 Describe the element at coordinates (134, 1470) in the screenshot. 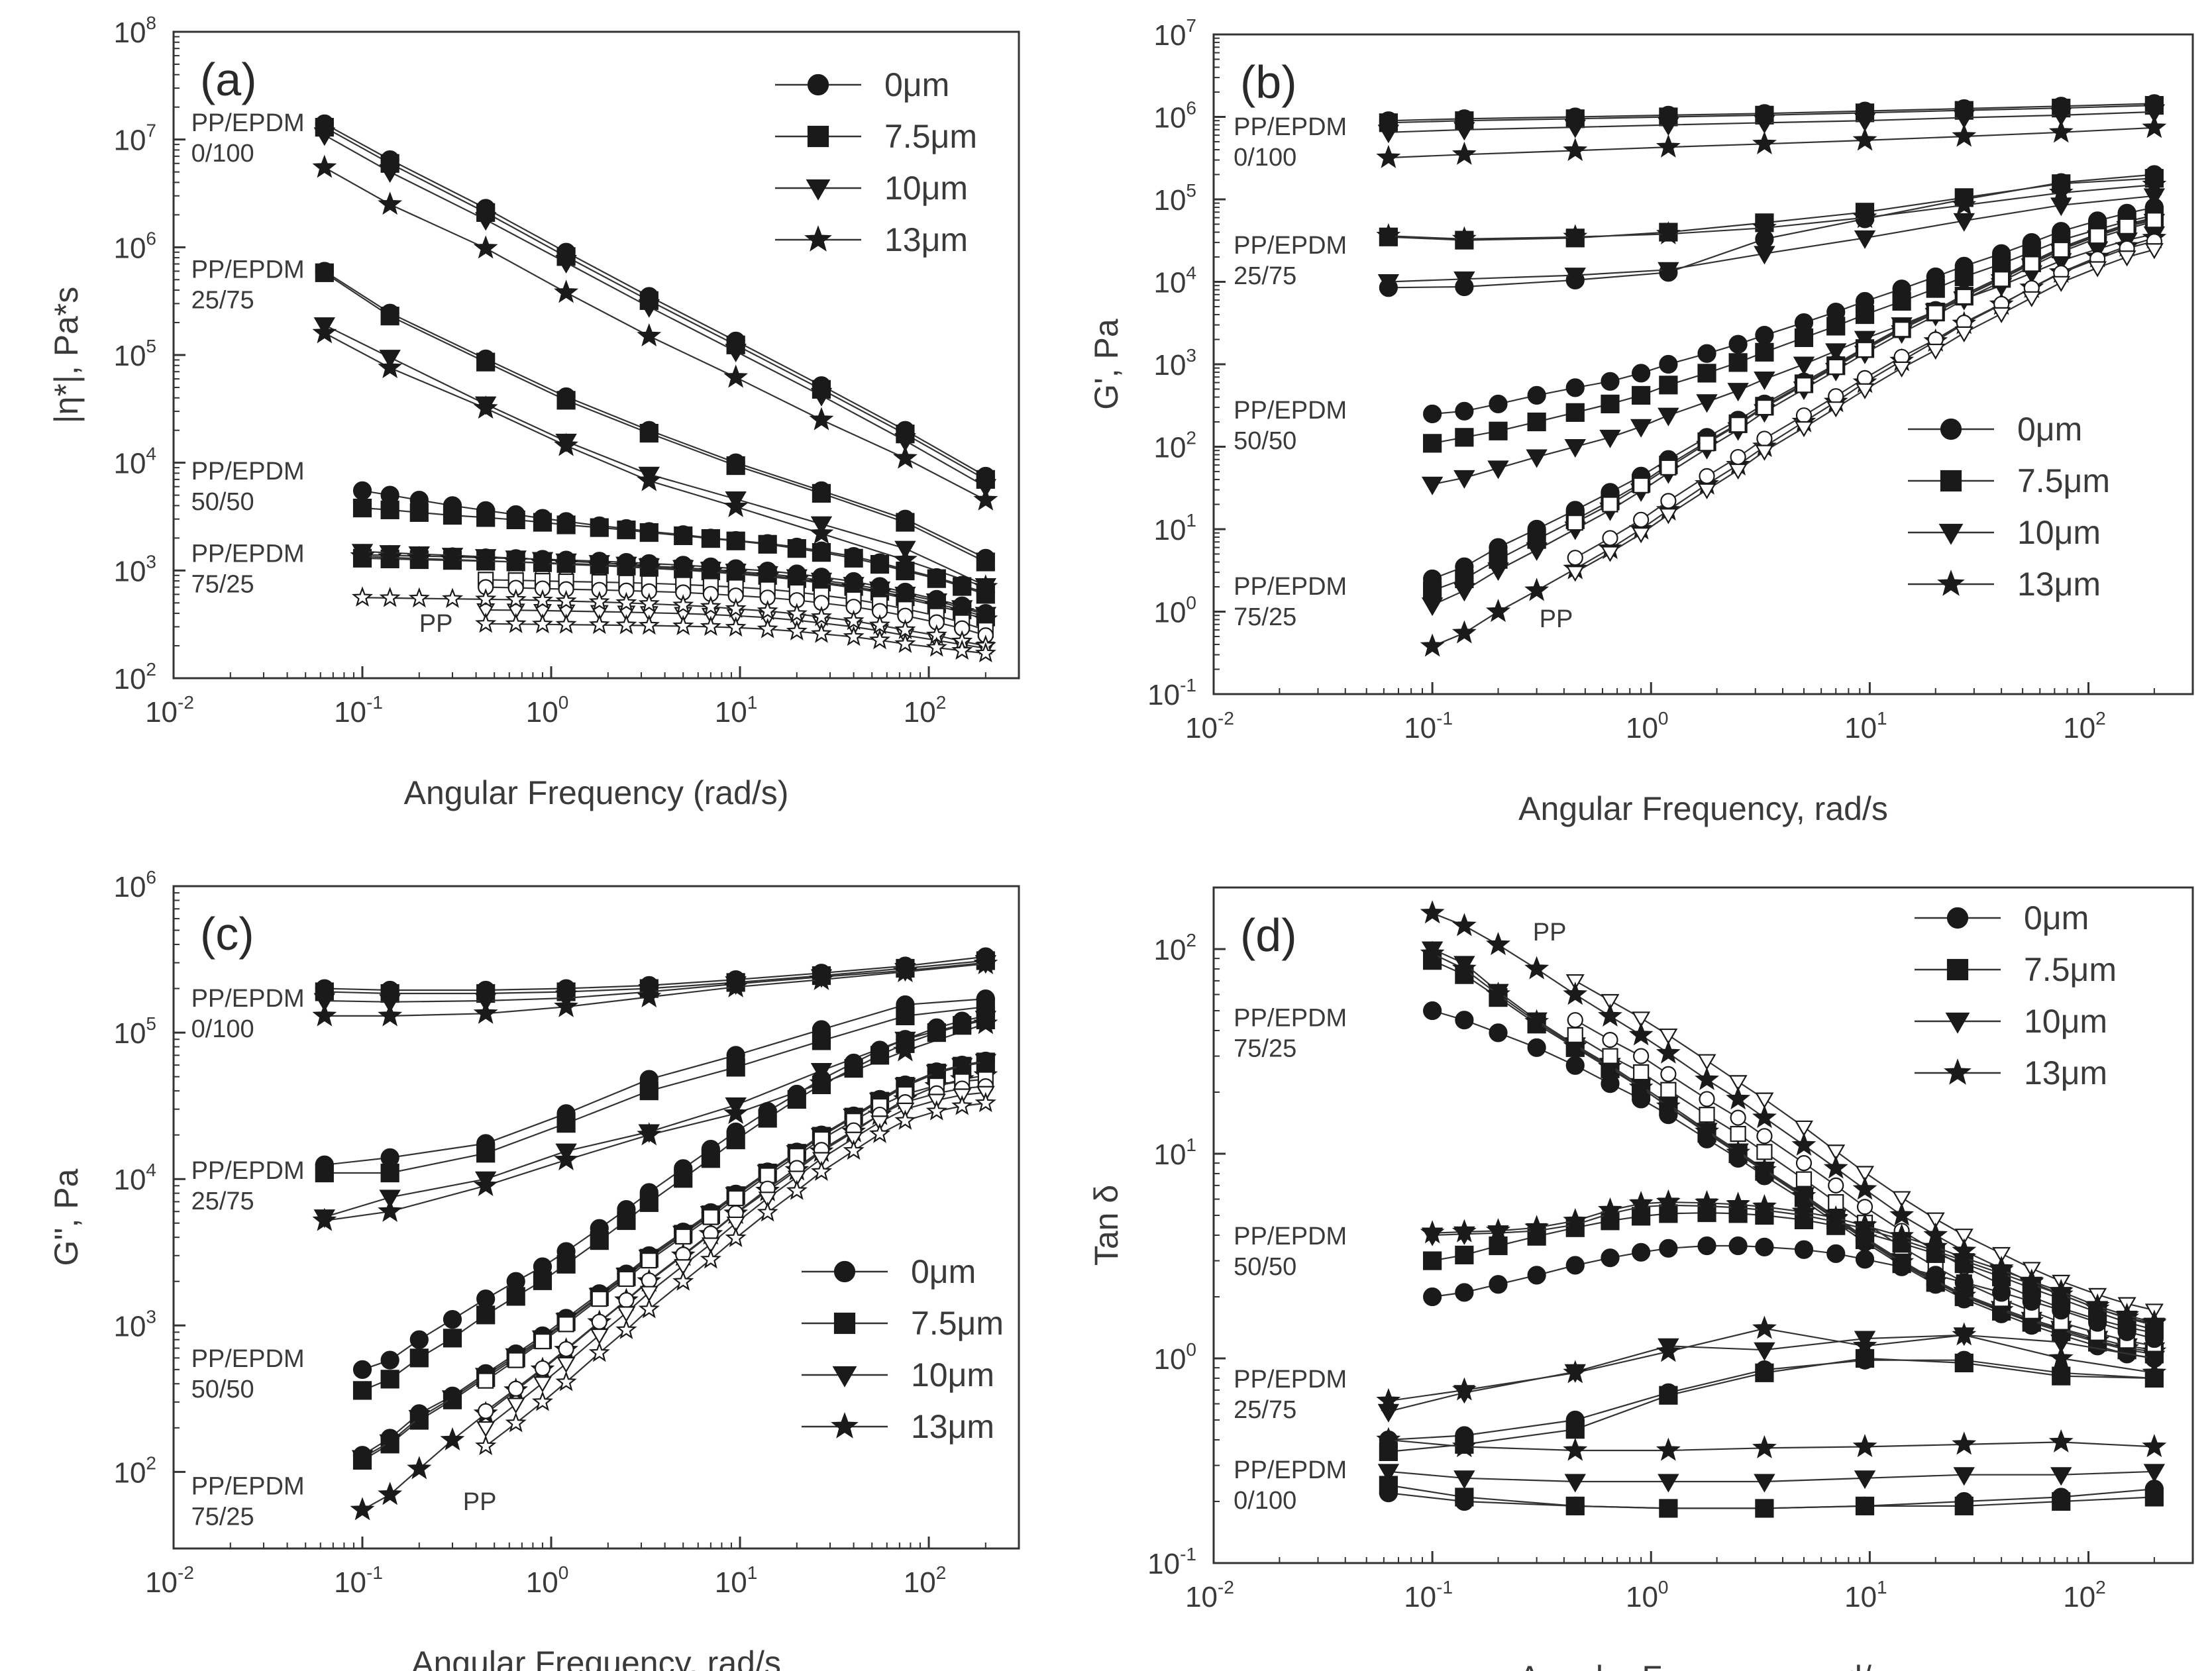

I see `y-tick-label: 10²` at that location.